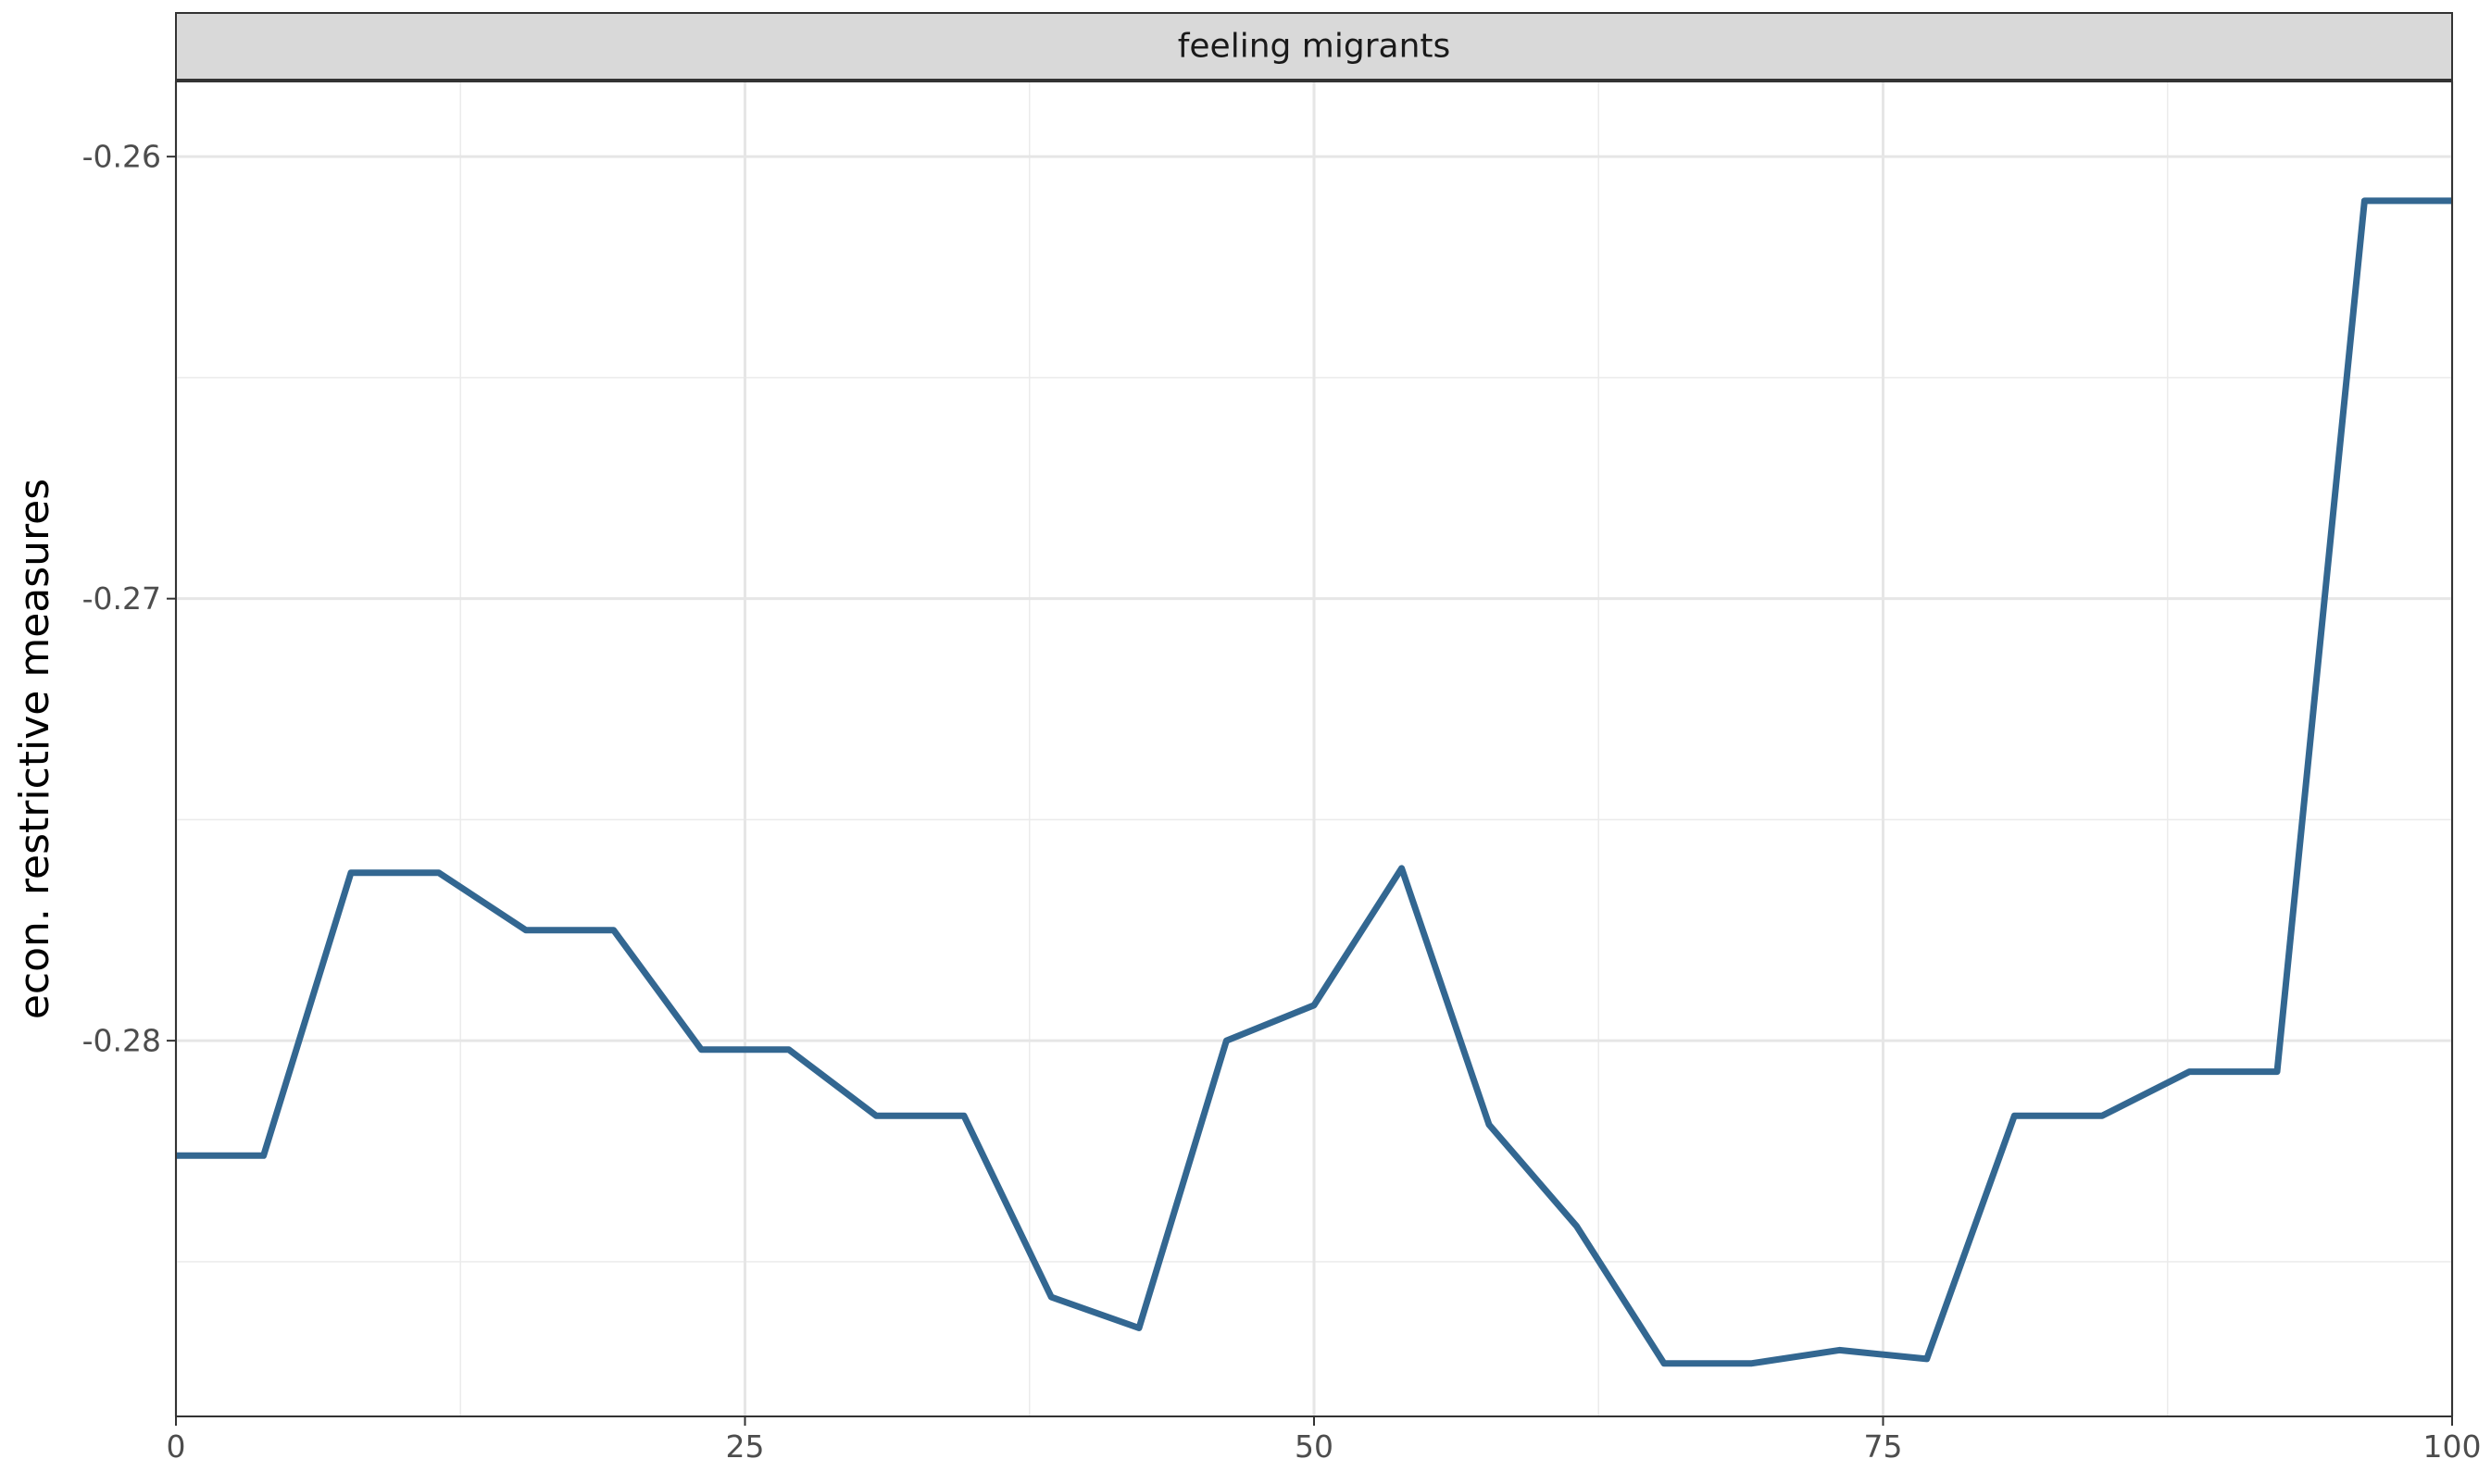  What do you see at coordinates (34, 749) in the screenshot?
I see `y-axis-title: econ. restrictive measures` at bounding box center [34, 749].